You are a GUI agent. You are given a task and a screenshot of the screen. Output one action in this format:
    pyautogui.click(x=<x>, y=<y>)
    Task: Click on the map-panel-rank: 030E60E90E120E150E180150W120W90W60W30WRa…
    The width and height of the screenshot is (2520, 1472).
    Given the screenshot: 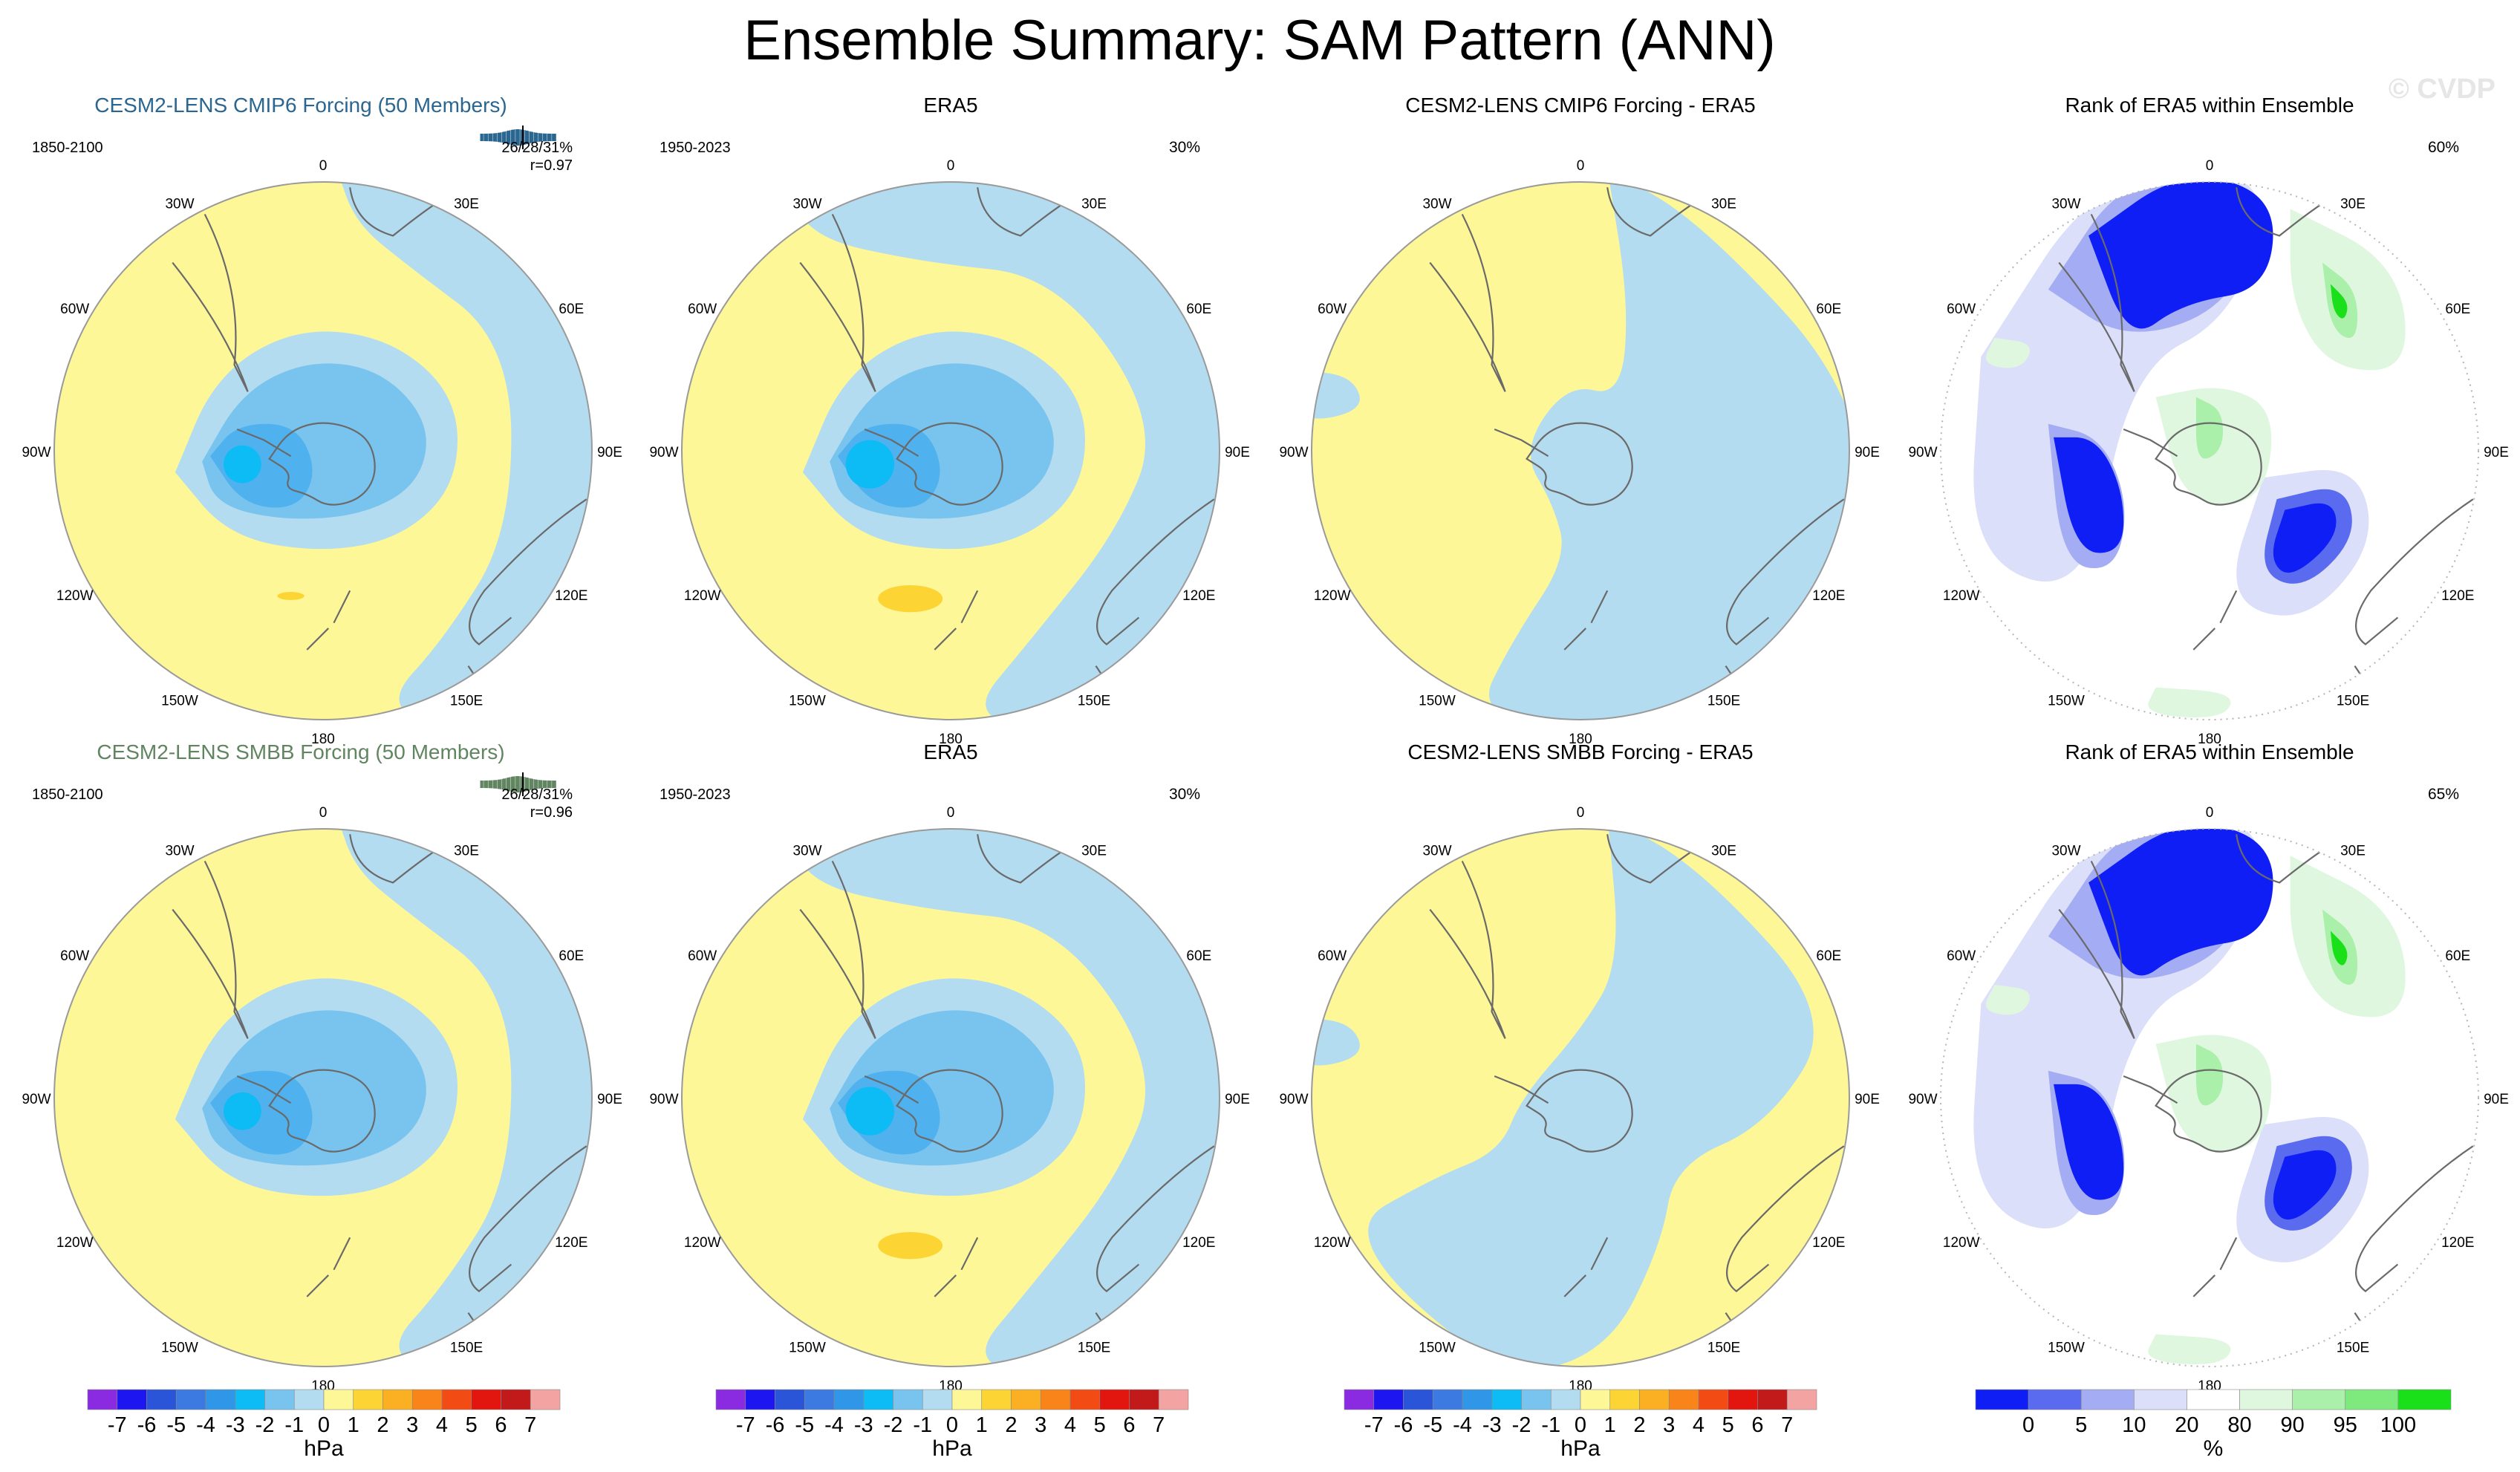 What is the action you would take?
    pyautogui.click(x=2208, y=1067)
    